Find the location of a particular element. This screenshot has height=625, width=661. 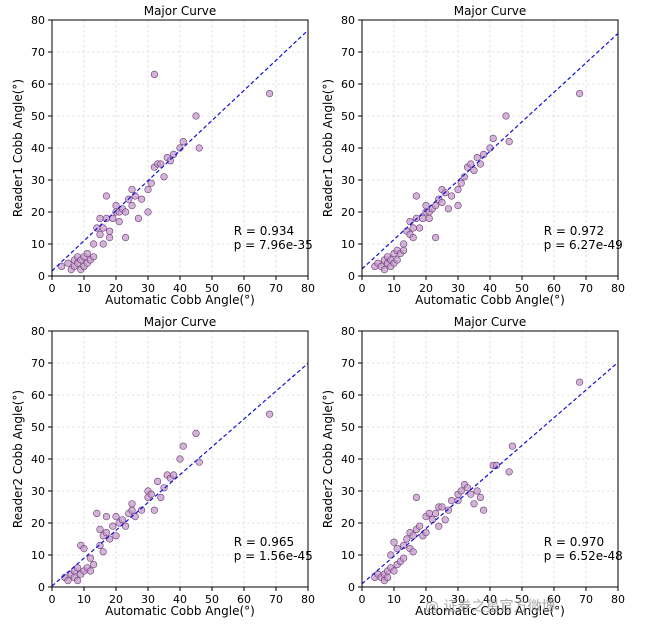

stat-p: p = 6.52e-48 is located at coordinates (583, 556).